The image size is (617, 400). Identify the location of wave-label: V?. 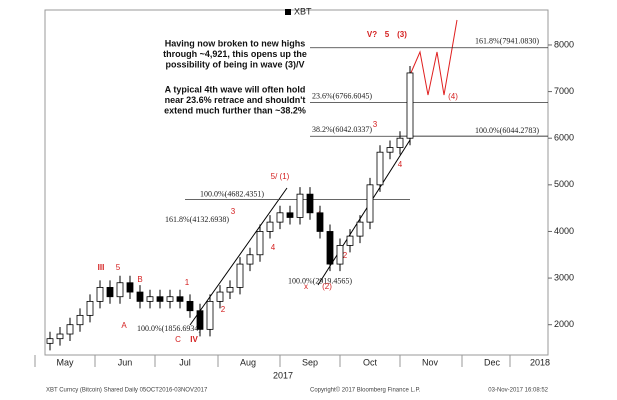
(372, 34).